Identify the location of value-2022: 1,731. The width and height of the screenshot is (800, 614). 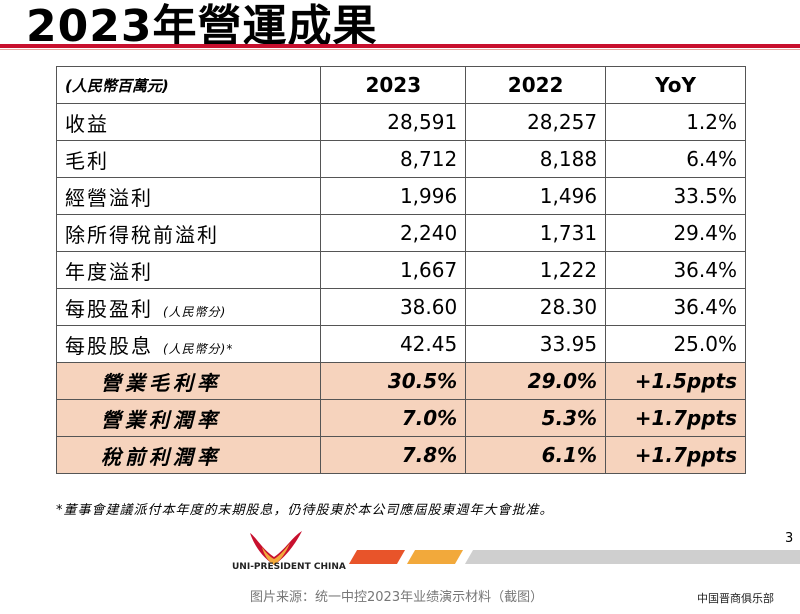
(536, 233).